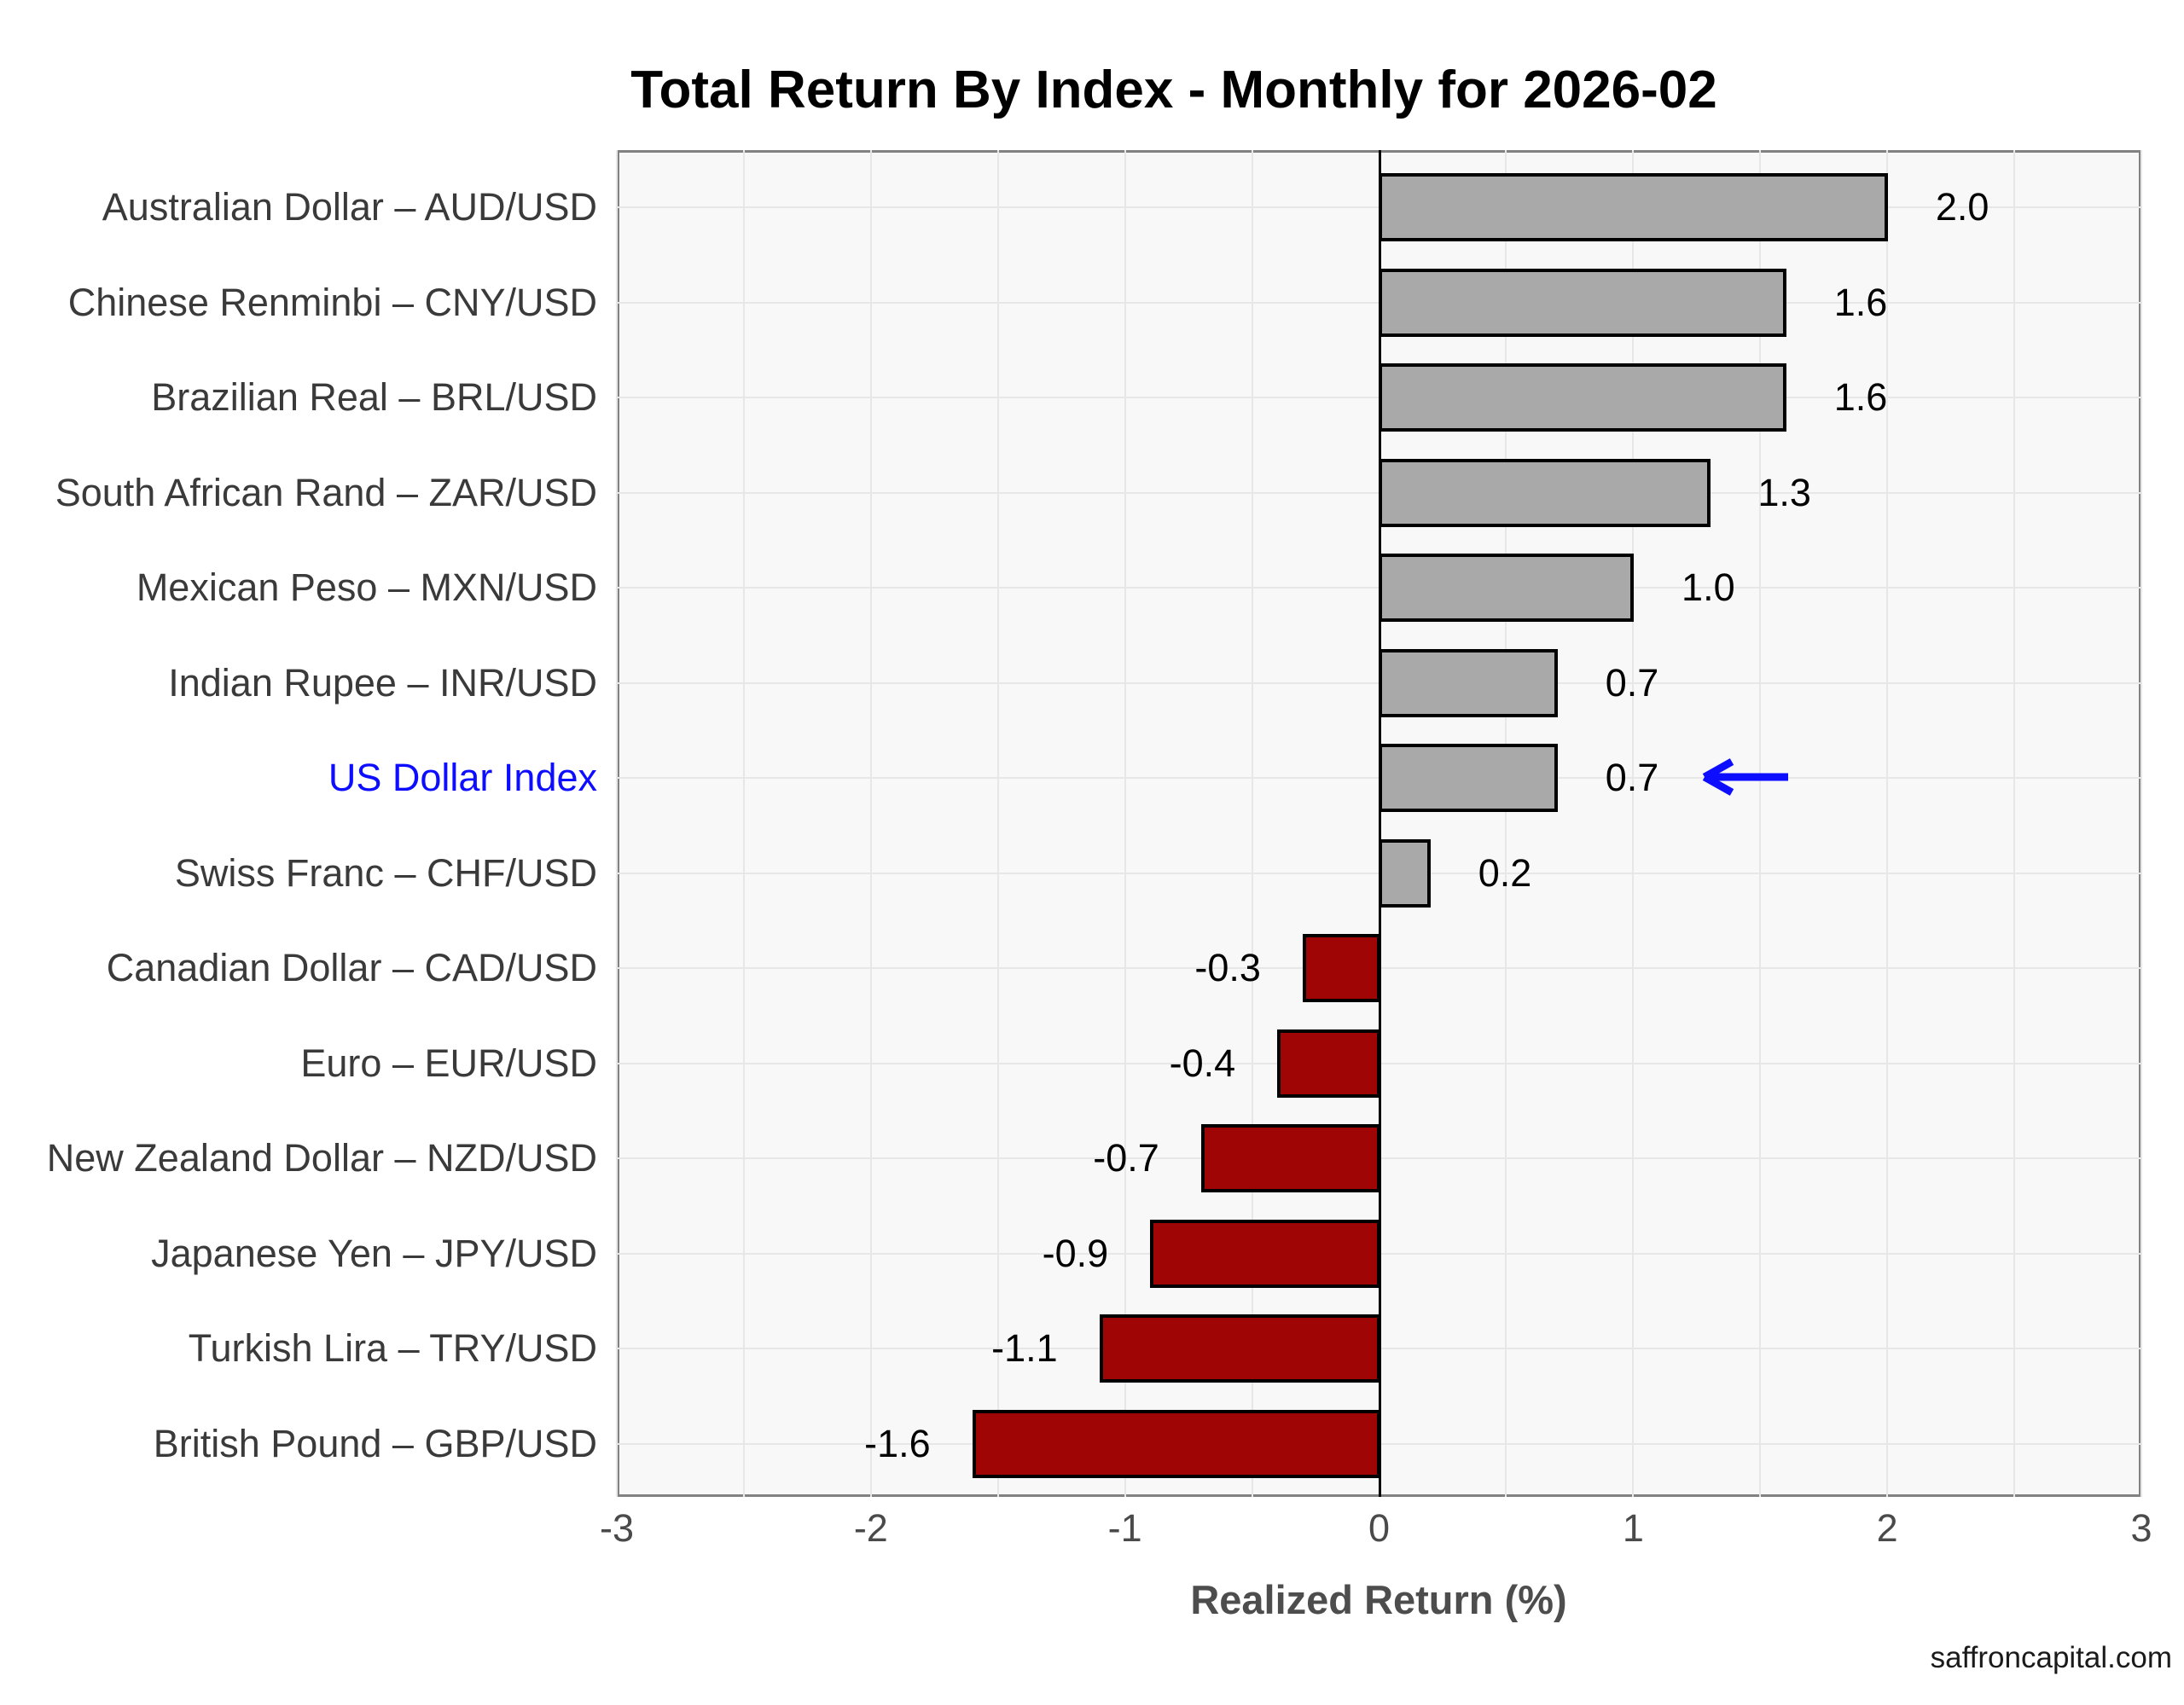 The image size is (2184, 1705). What do you see at coordinates (1329, 1063) in the screenshot?
I see `bar-euro-eur-usd` at bounding box center [1329, 1063].